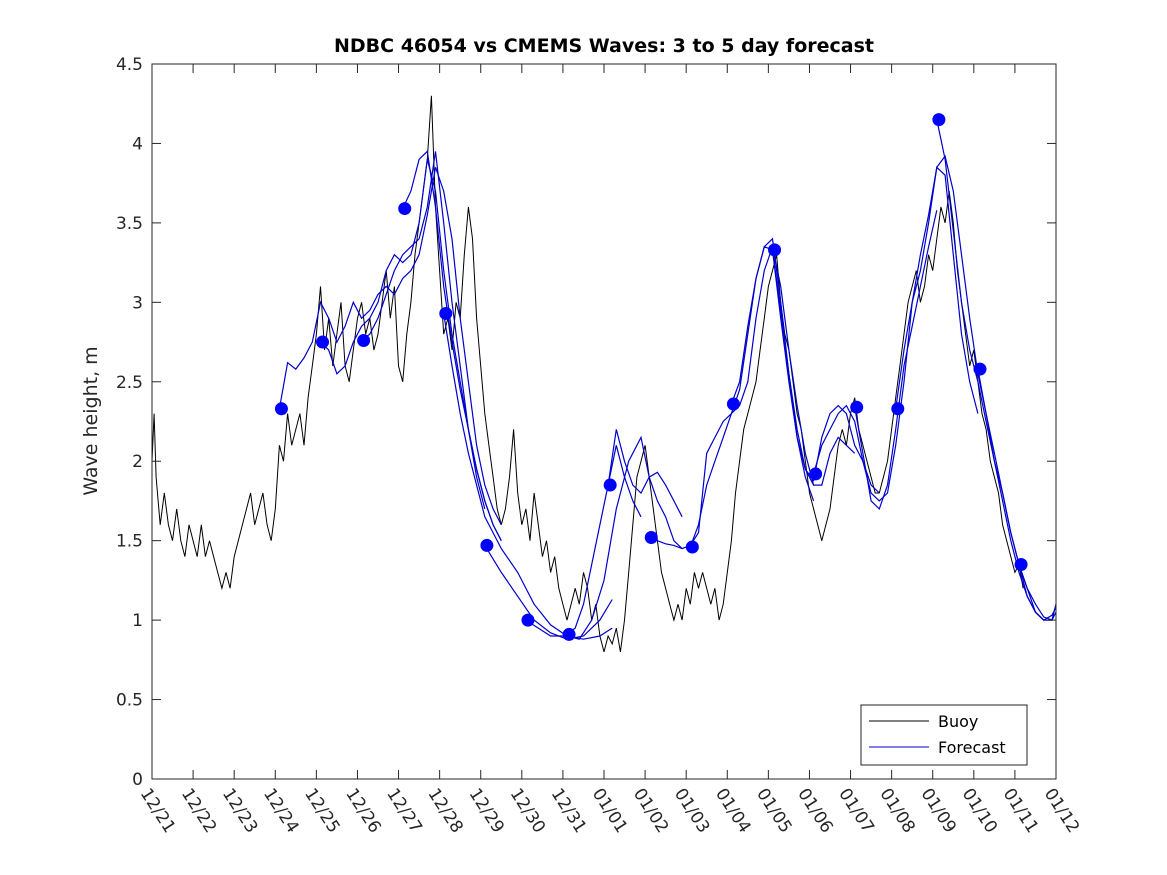 The image size is (1167, 875). Describe the element at coordinates (91, 420) in the screenshot. I see `y-axis-label: Wave height, m` at that location.